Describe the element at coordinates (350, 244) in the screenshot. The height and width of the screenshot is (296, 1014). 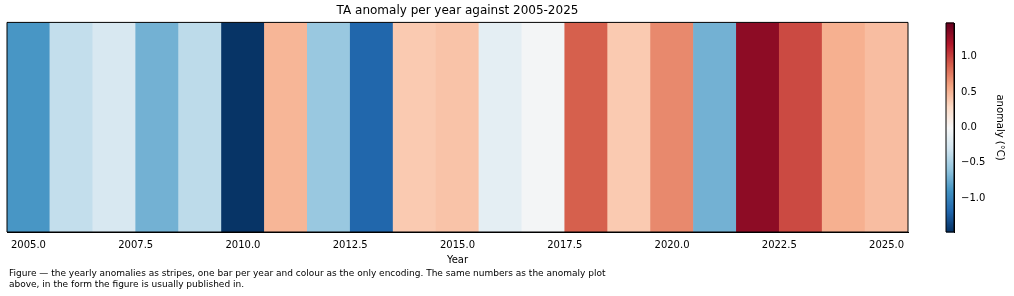
I see `x-tick-label: 2012.5` at that location.